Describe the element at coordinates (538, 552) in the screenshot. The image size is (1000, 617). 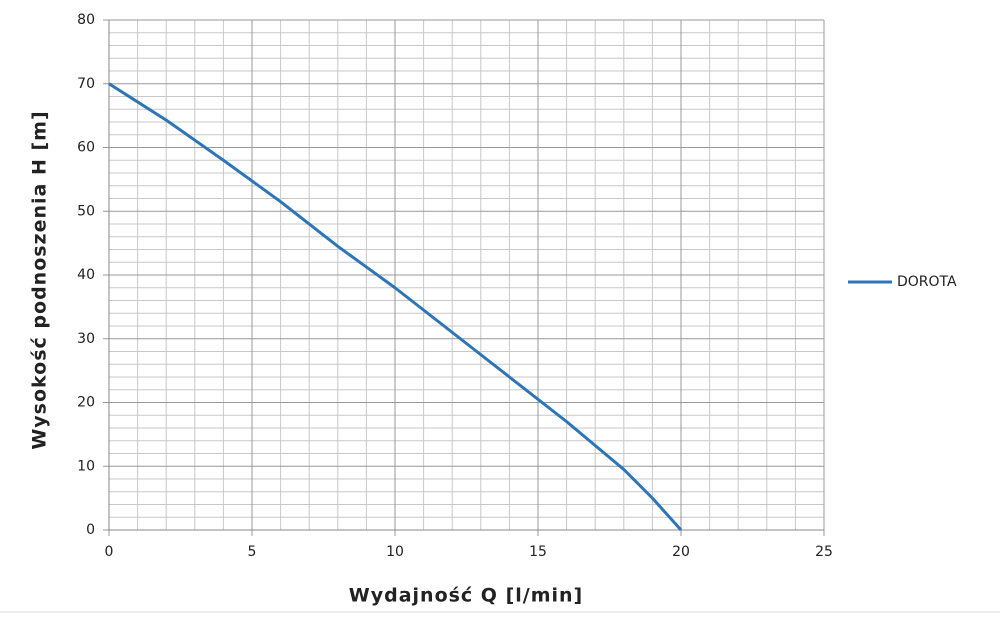
I see `x-tick-label: 15` at that location.